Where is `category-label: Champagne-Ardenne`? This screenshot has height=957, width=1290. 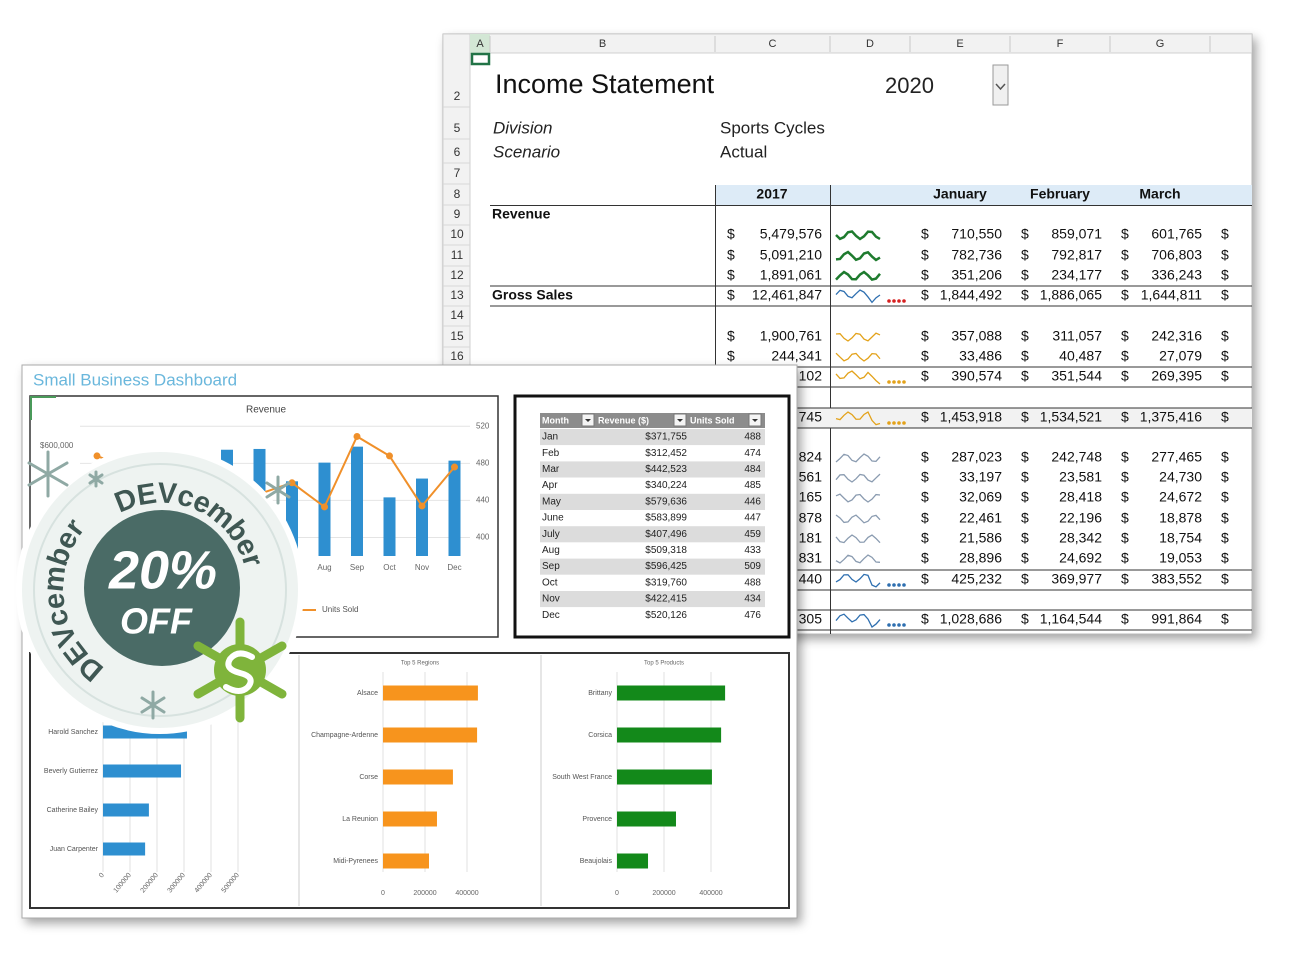
category-label: Champagne-Ardenne is located at coordinates (344, 735).